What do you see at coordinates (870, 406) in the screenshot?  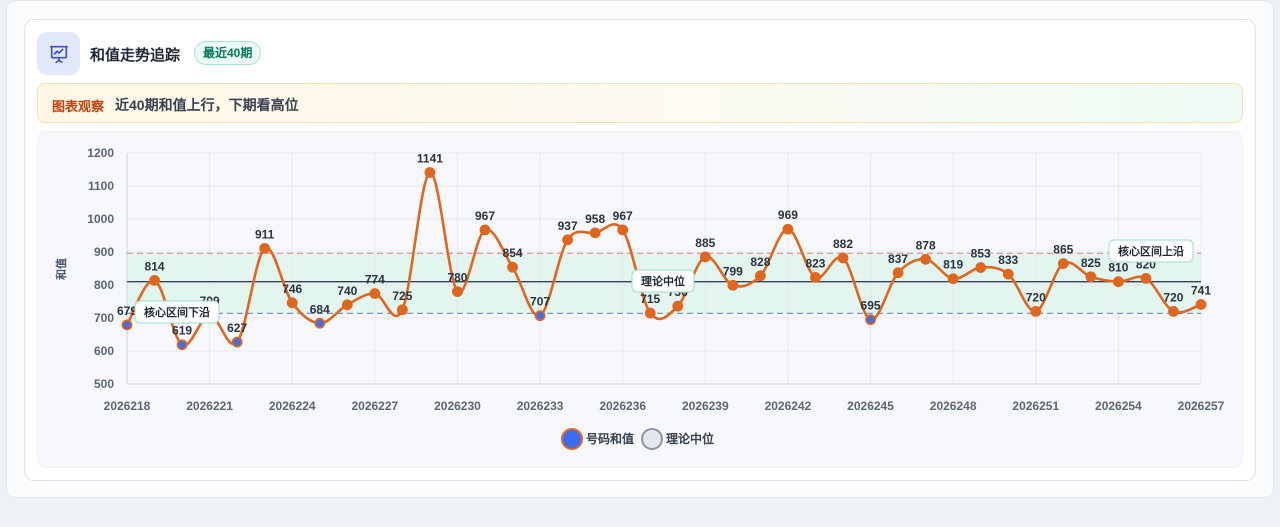 I see `x-tick-label: 2026245` at bounding box center [870, 406].